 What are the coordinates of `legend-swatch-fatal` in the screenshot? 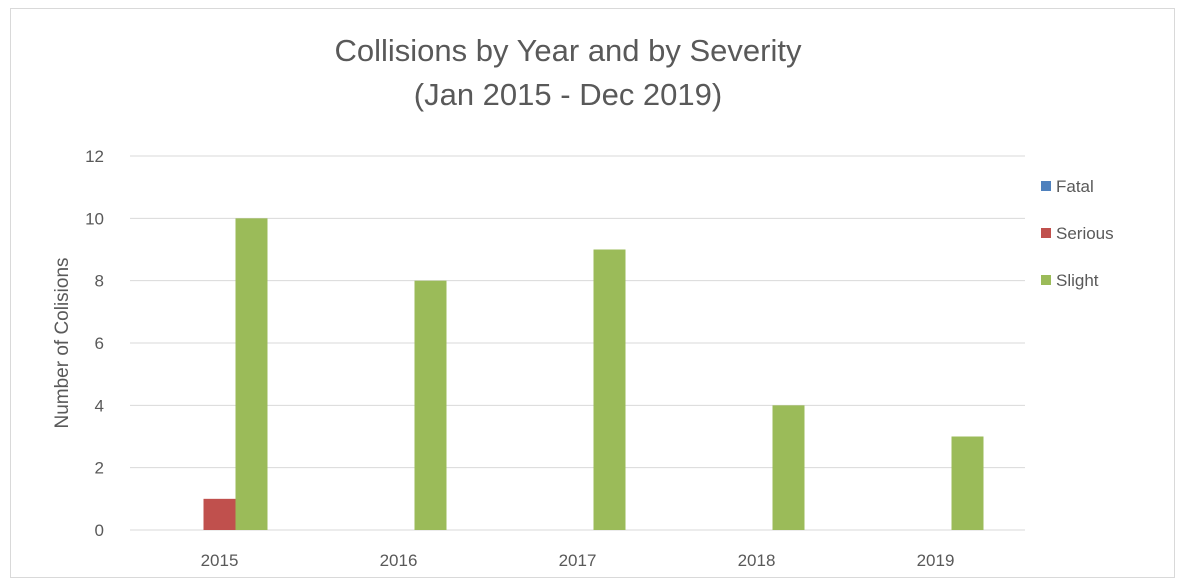 It's located at (1046, 186).